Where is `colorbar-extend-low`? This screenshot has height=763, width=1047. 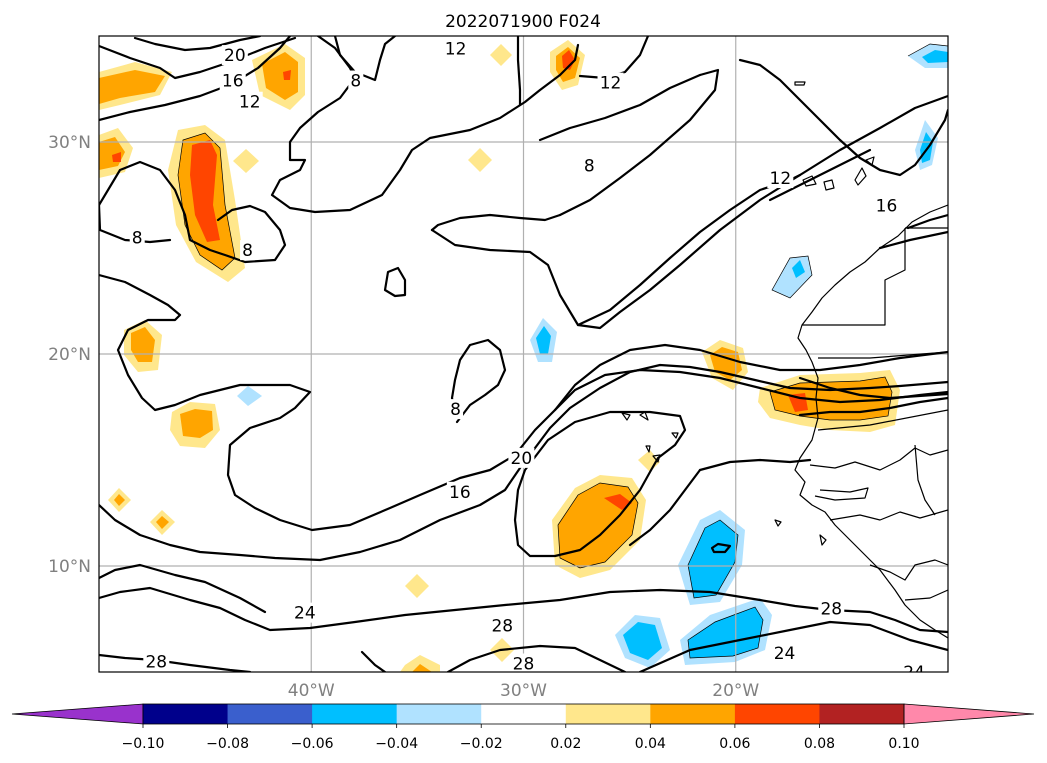 colorbar-extend-low is located at coordinates (77, 714).